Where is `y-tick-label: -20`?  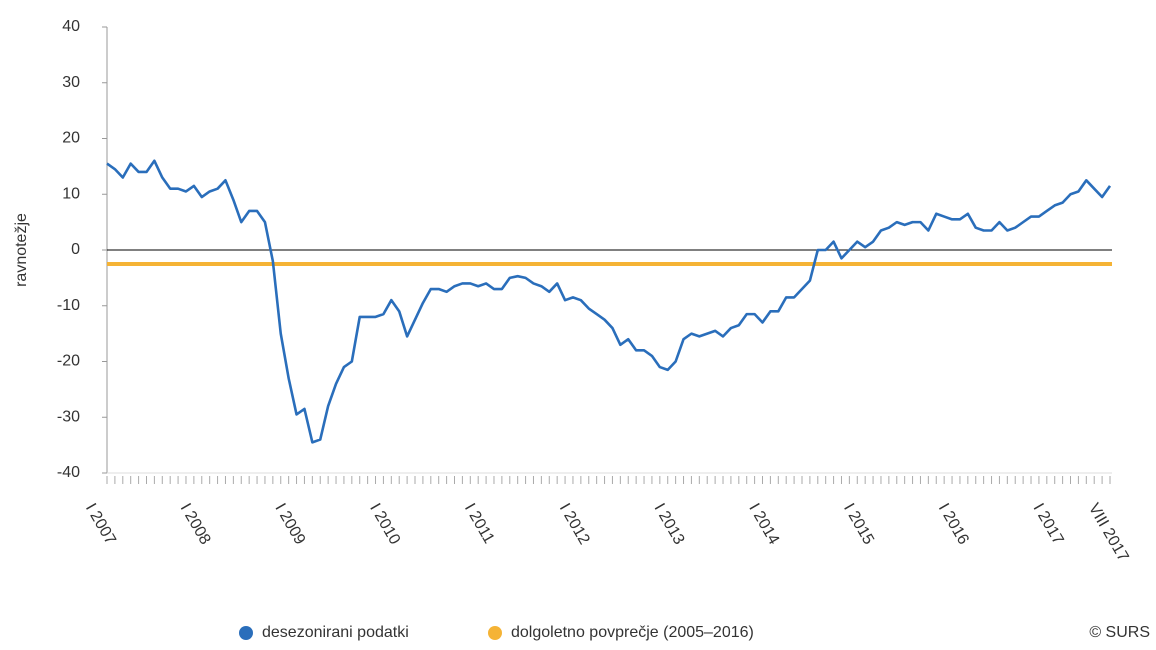 y-tick-label: -20 is located at coordinates (68, 361).